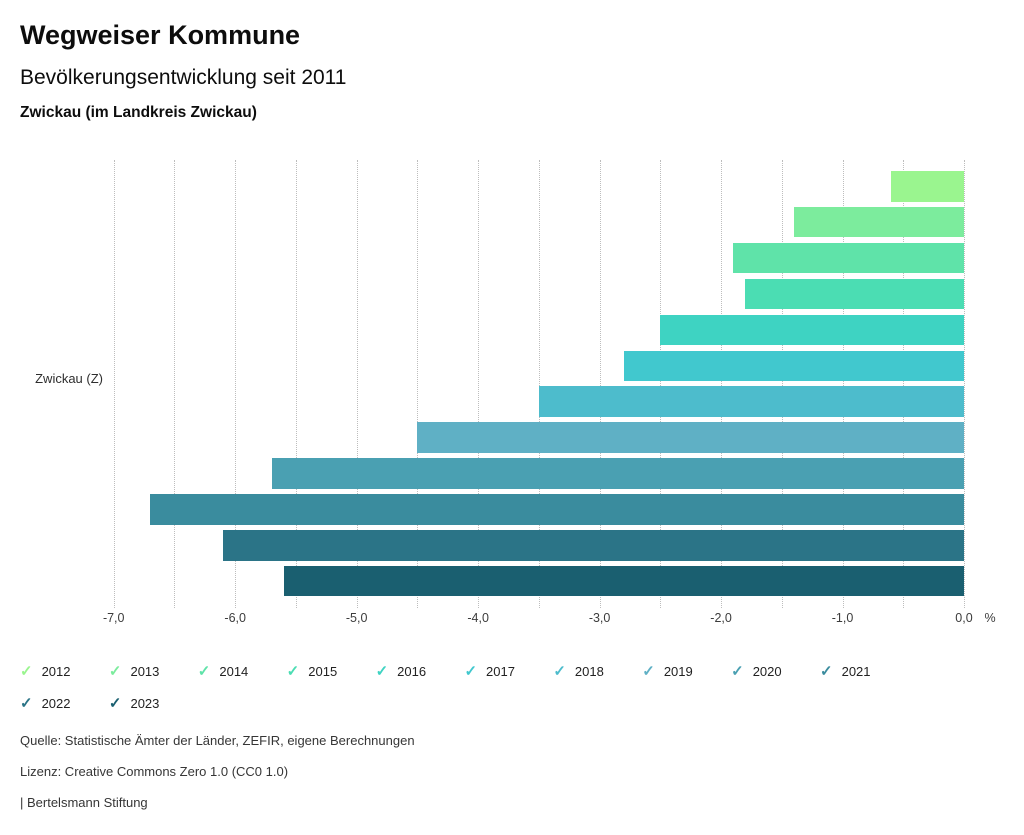  Describe the element at coordinates (856, 671) in the screenshot. I see `legend-year-label: 2021` at that location.